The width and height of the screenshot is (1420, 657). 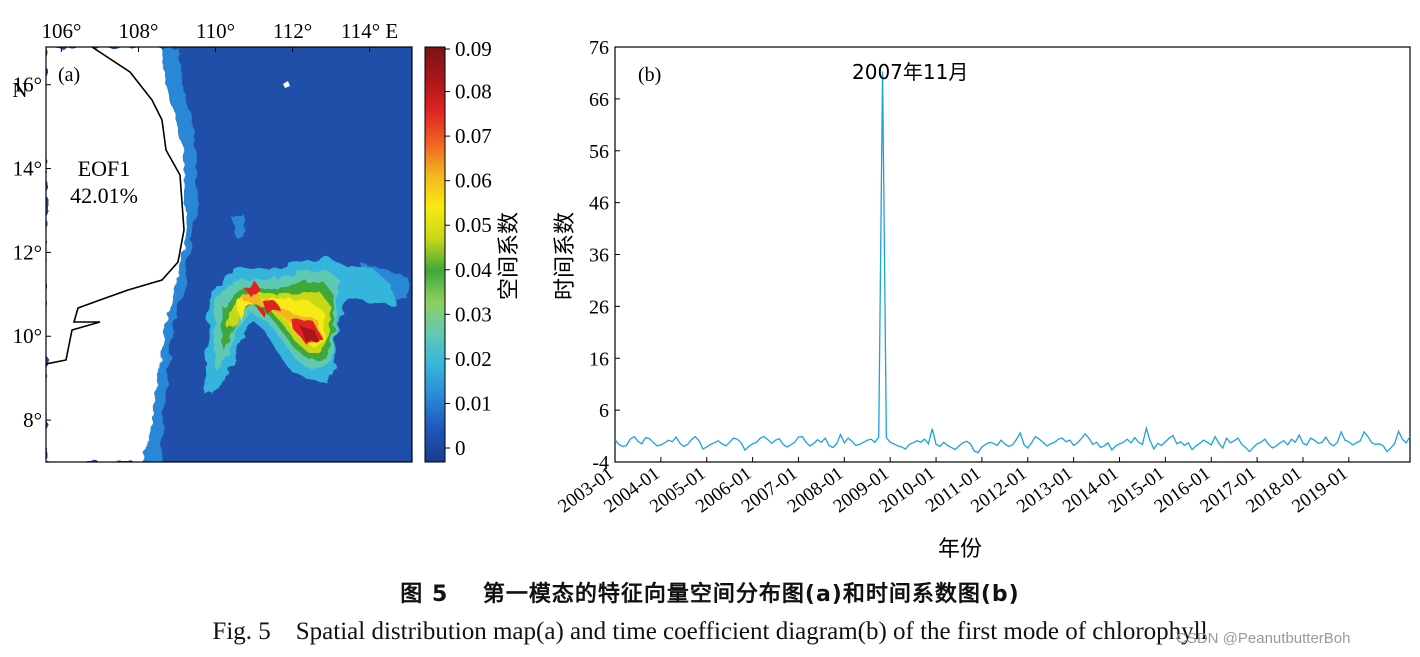 I want to click on map-x-tick-labels: 106° 108° 110° 112° 114° E, so click(x=219, y=35).